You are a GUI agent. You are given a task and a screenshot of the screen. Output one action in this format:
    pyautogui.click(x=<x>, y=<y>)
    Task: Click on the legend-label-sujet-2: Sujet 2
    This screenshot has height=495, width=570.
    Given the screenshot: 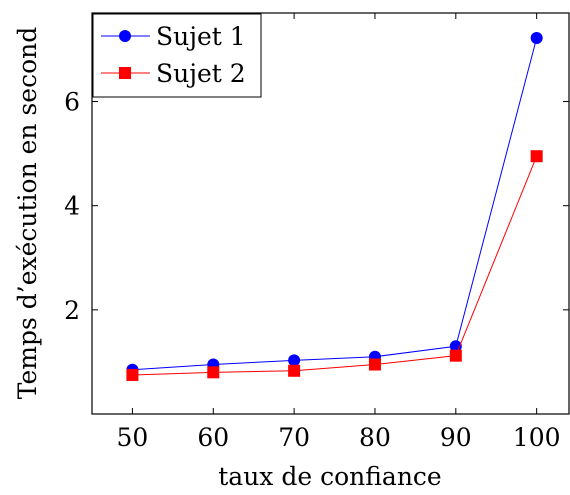 What is the action you would take?
    pyautogui.click(x=201, y=73)
    